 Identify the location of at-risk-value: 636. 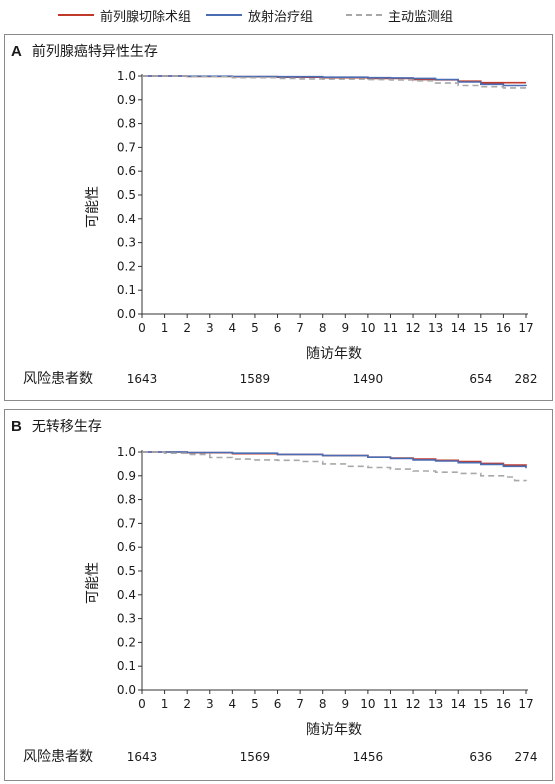
(480, 757).